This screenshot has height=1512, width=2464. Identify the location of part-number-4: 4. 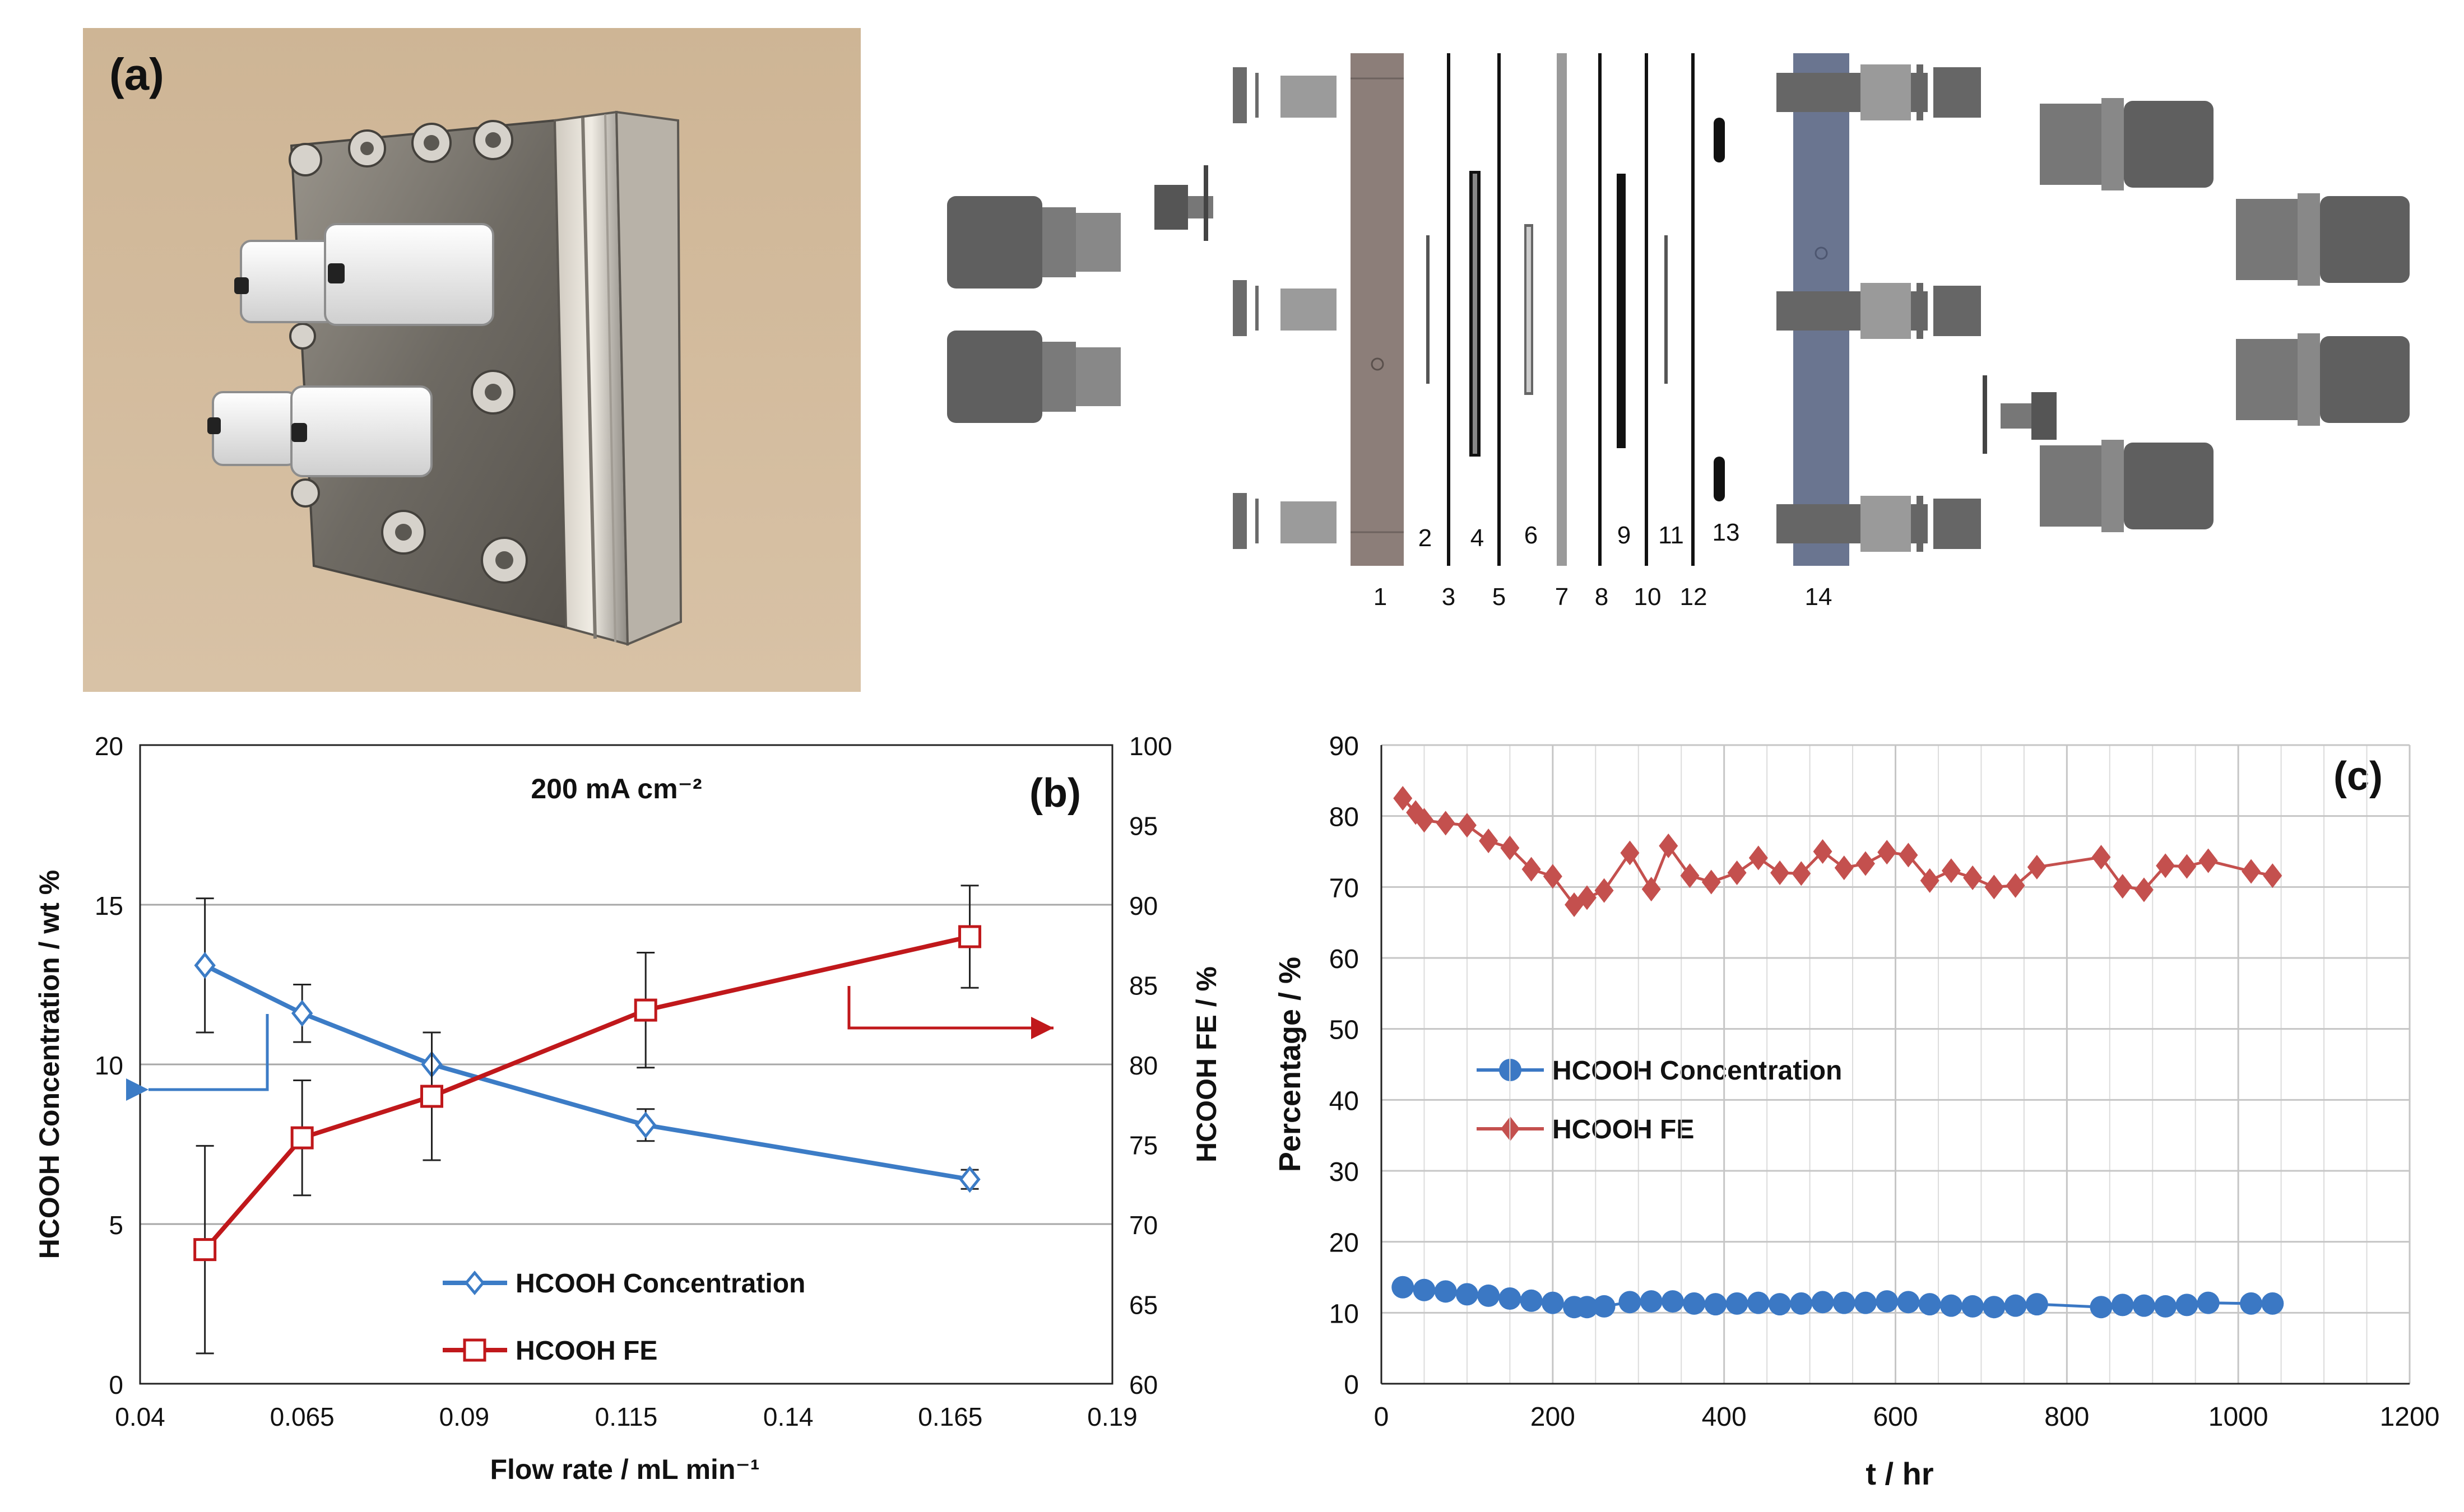
(1477, 538).